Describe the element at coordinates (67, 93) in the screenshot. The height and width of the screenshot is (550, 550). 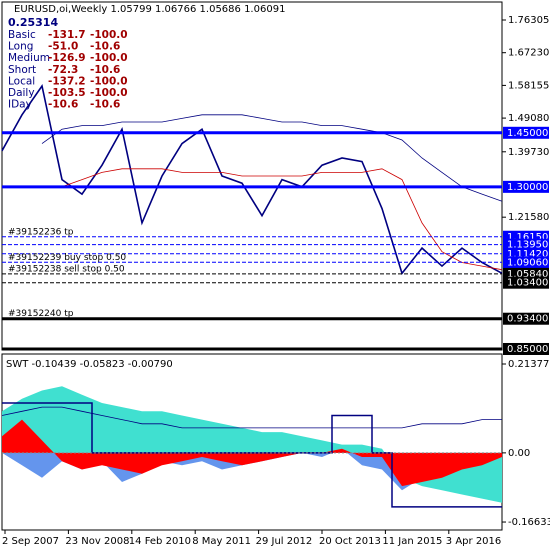
I see `info-number: -103.5` at that location.